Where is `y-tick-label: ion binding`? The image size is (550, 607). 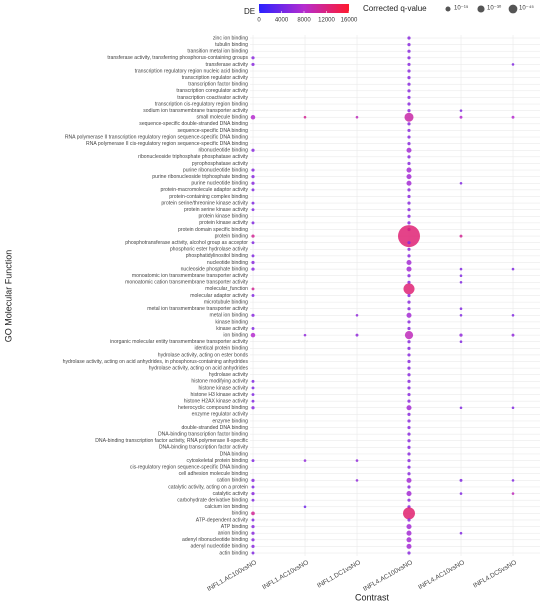 y-tick-label: ion binding is located at coordinates (235, 335).